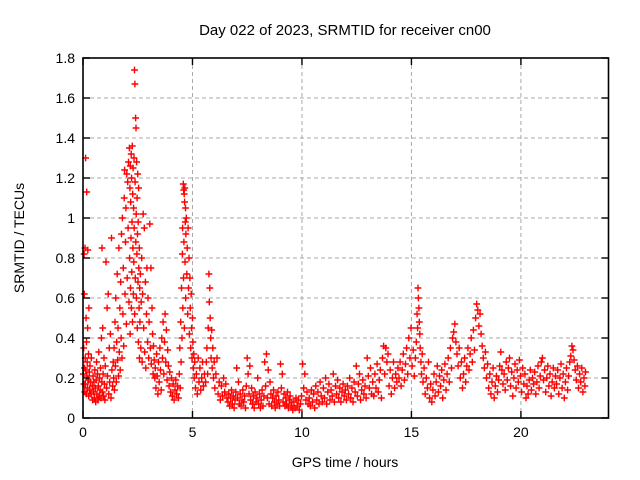 This screenshot has height=480, width=640. Describe the element at coordinates (302, 432) in the screenshot. I see `x-tick-label: 10` at that location.